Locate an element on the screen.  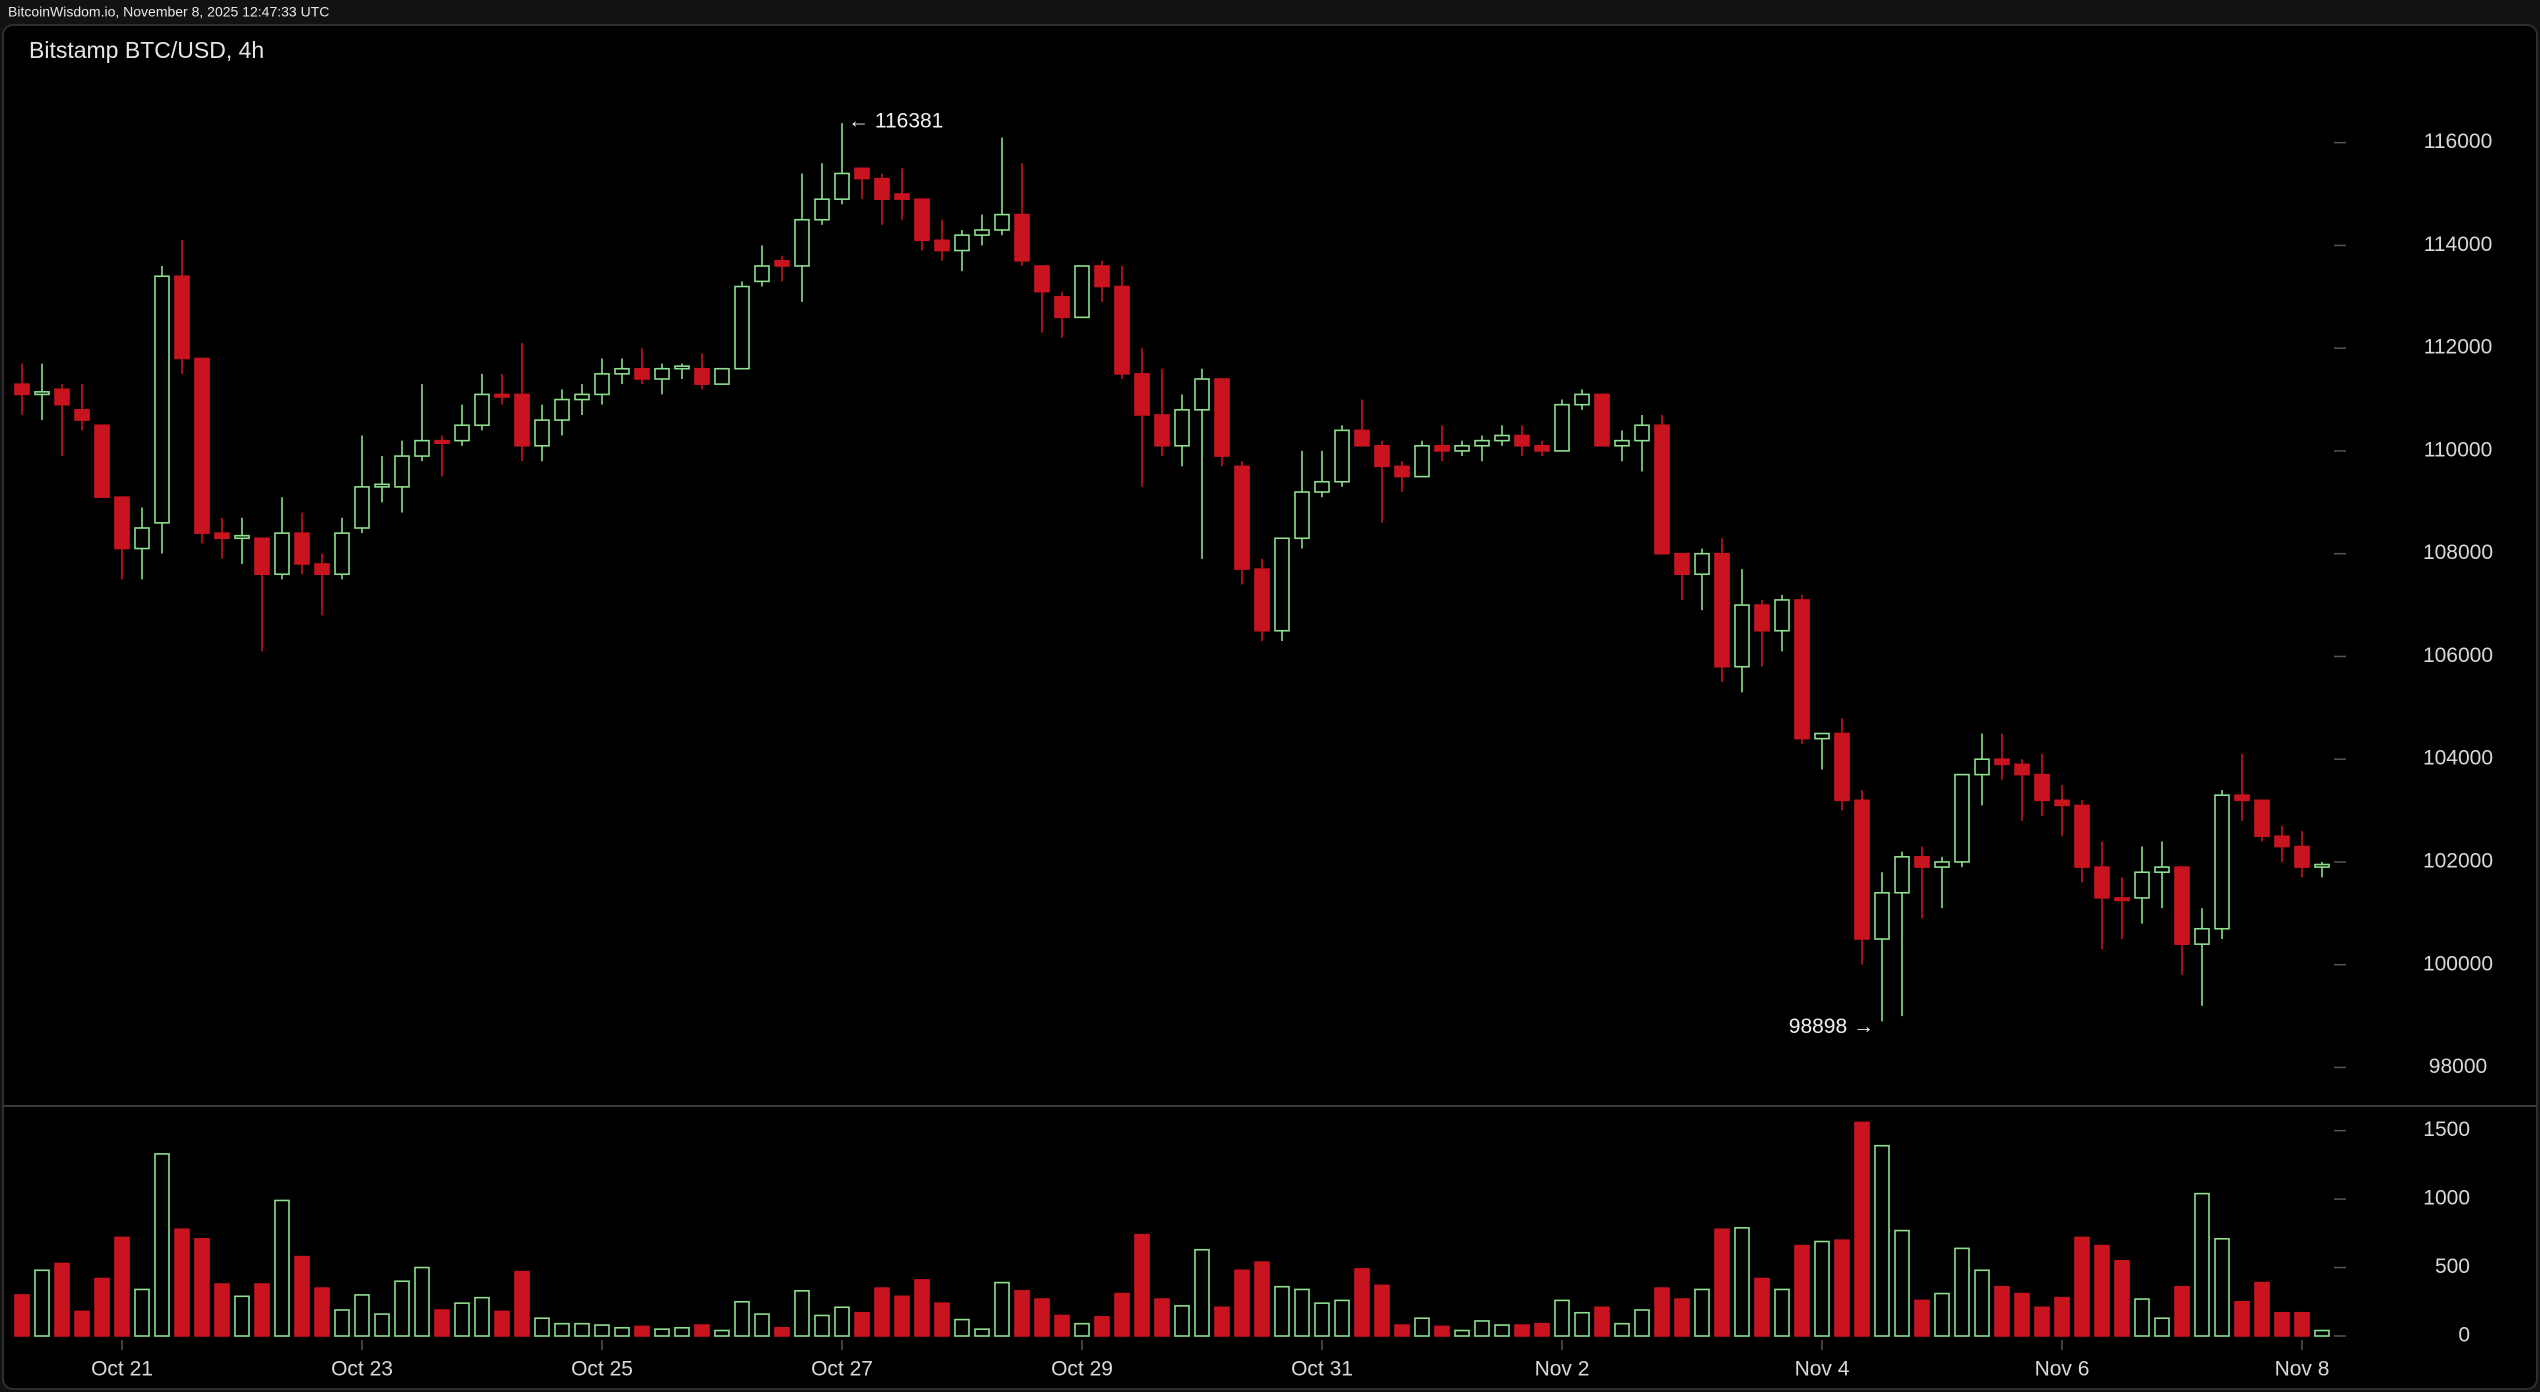
x-tick-label: Oct 25 is located at coordinates (602, 1369).